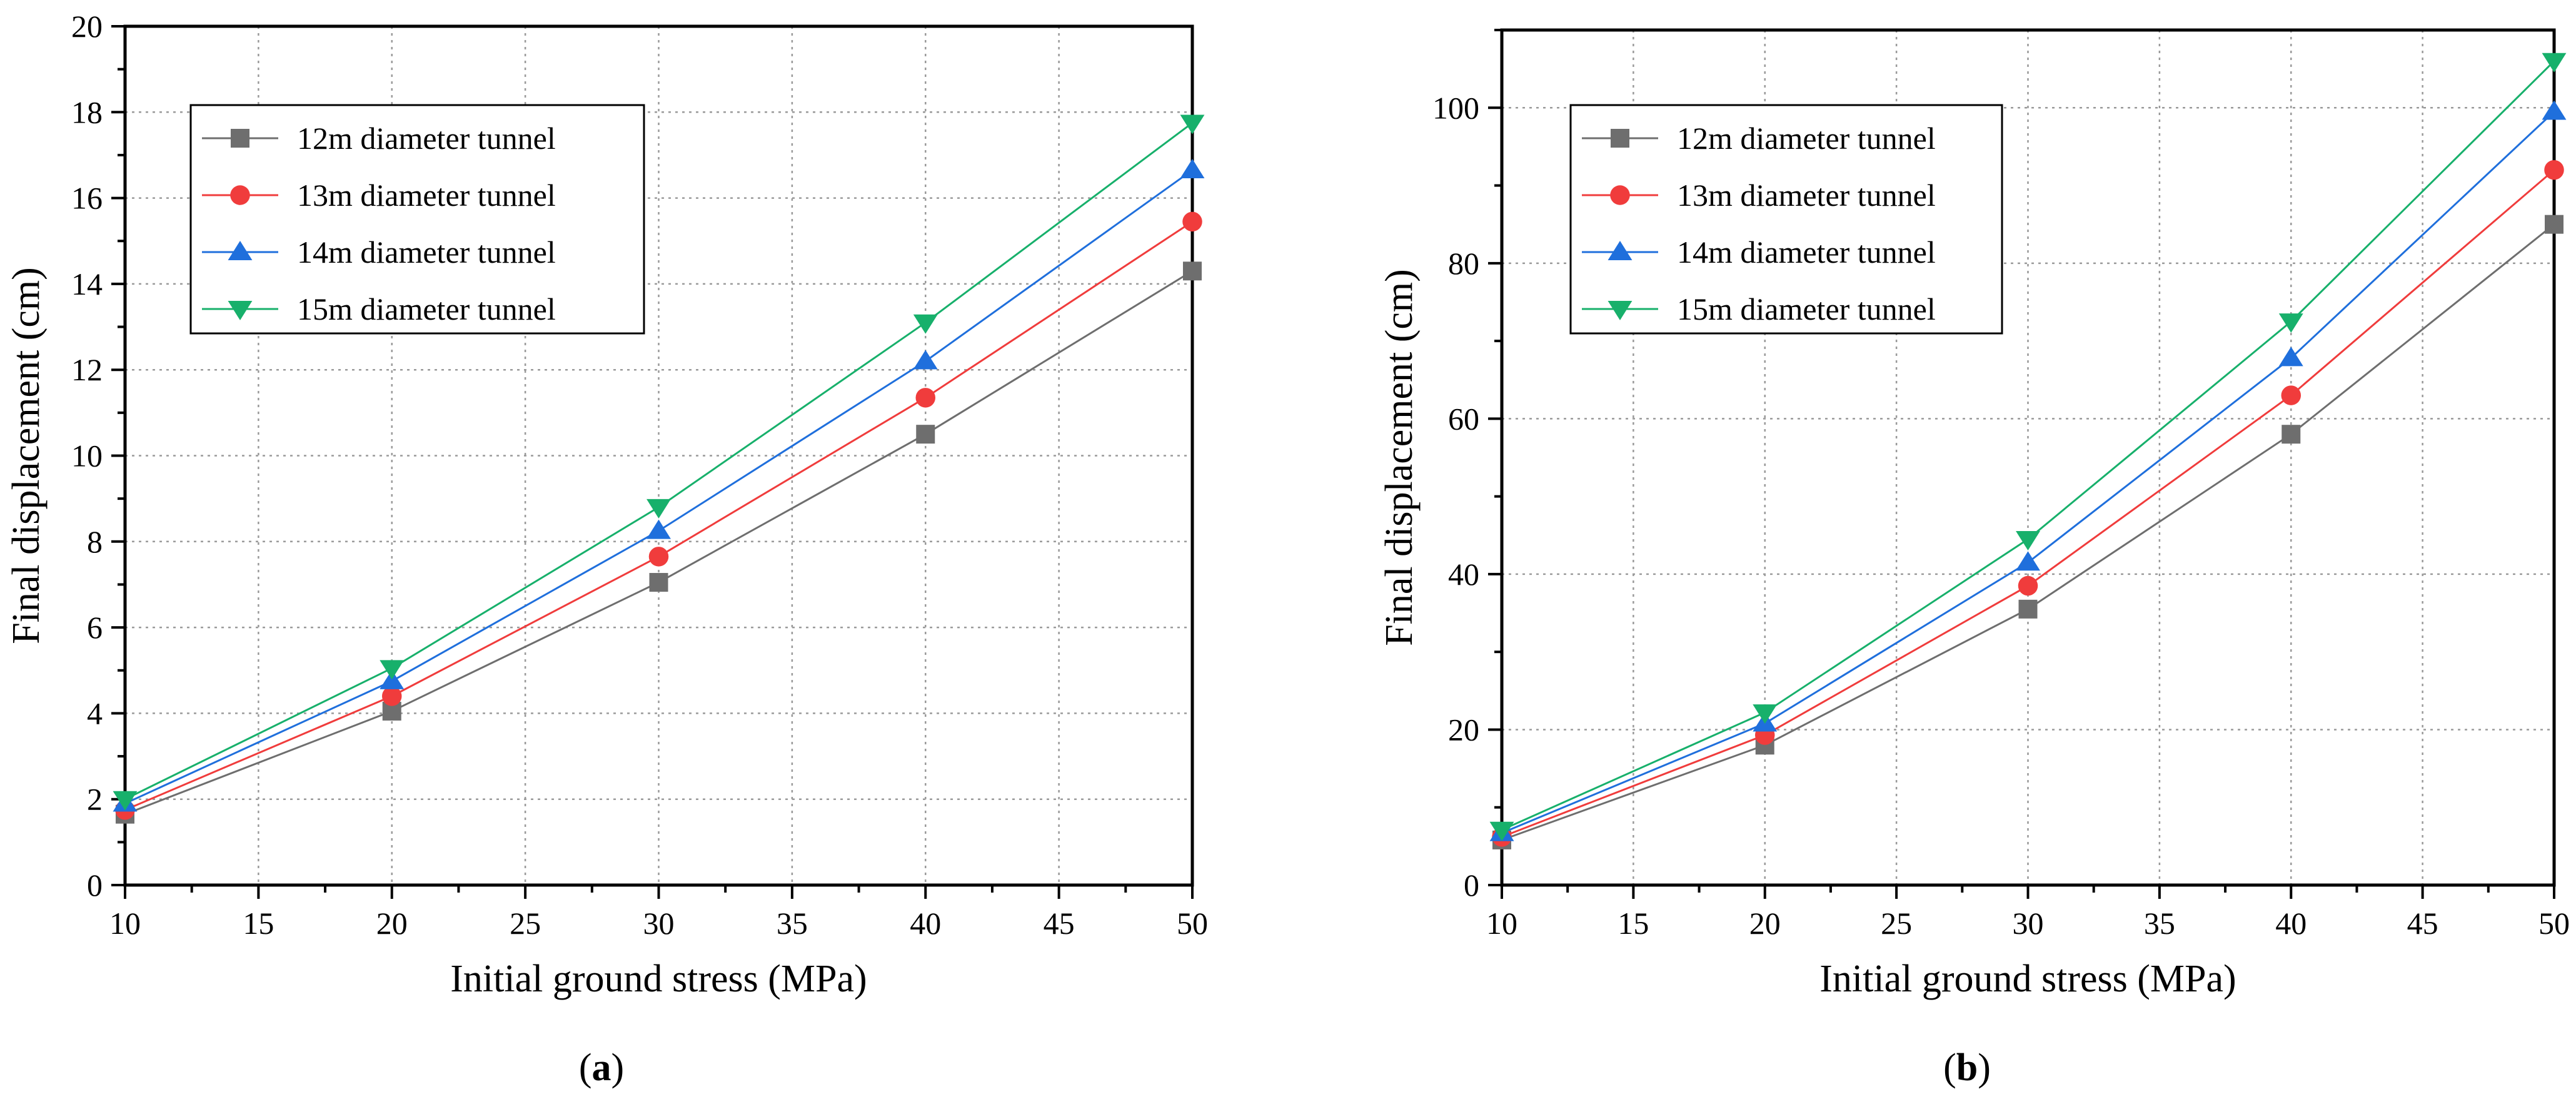 The width and height of the screenshot is (2576, 1099). What do you see at coordinates (87, 111) in the screenshot?
I see `y-tick-label: 18` at bounding box center [87, 111].